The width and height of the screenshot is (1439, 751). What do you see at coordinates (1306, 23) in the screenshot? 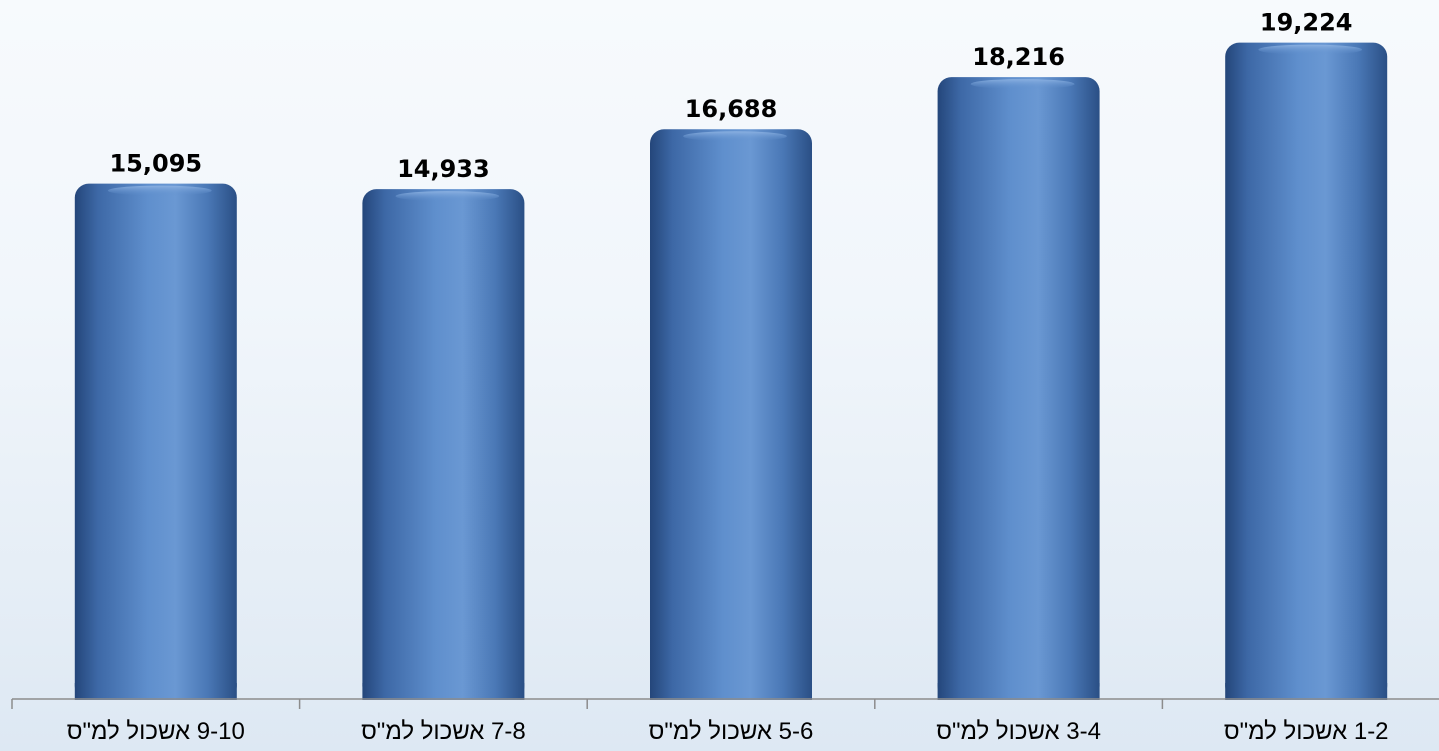
I see `data-label: 19,224` at bounding box center [1306, 23].